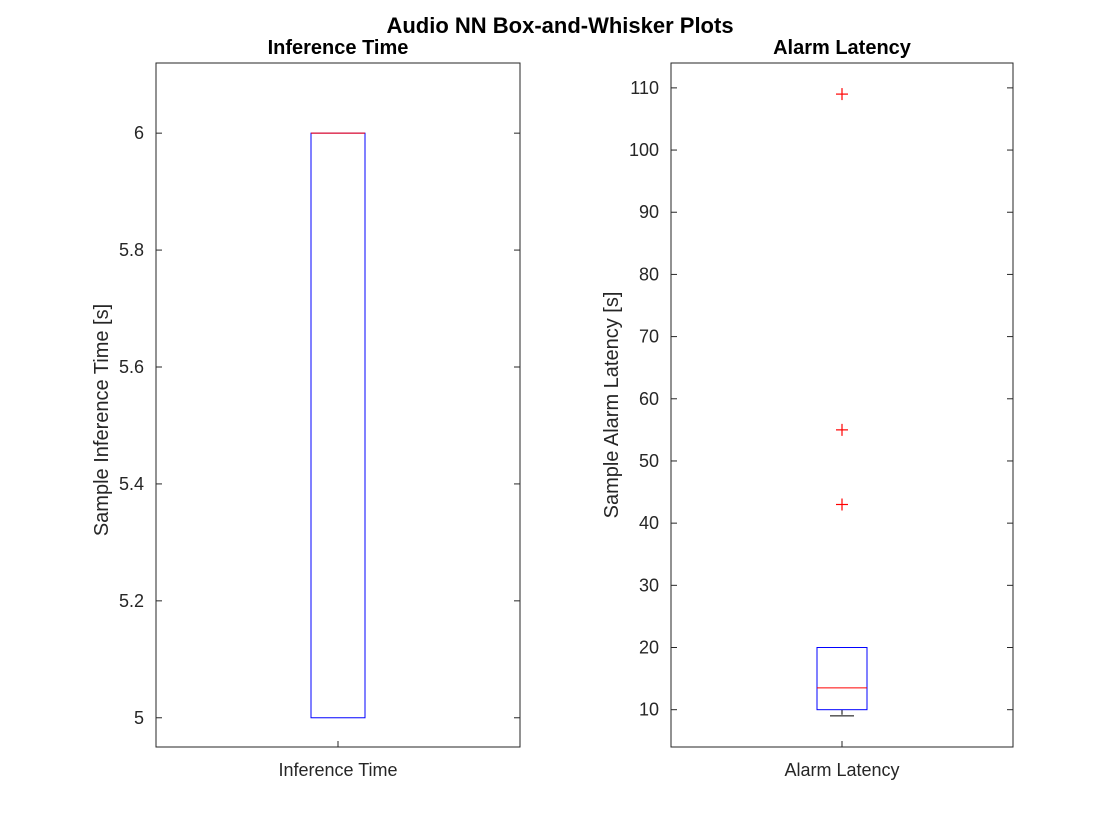  What do you see at coordinates (337, 770) in the screenshot?
I see `x-tick-label: Inference Time` at bounding box center [337, 770].